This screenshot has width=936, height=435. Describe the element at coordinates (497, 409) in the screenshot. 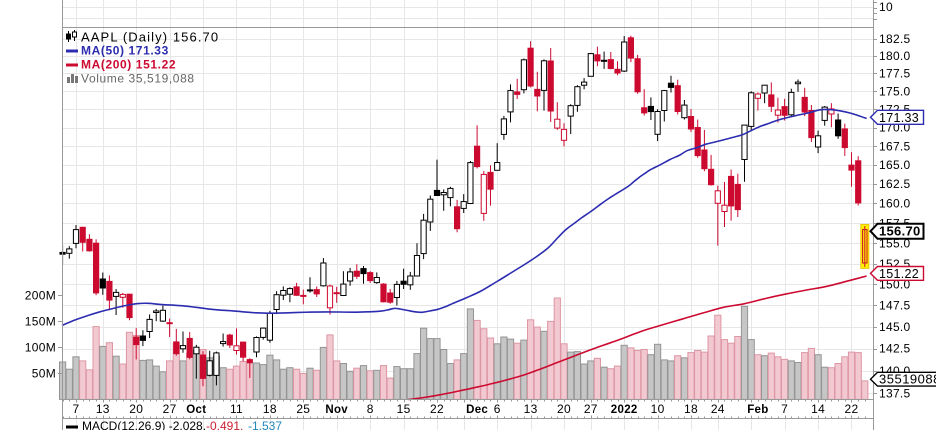

I see `svg-text: 6` at that location.